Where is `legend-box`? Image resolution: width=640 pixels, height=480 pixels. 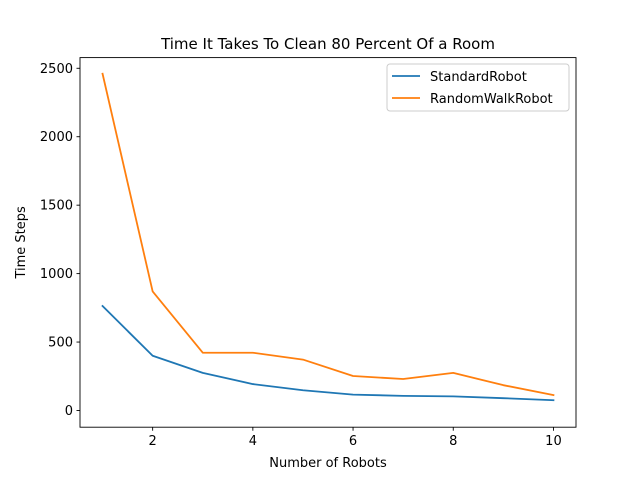
legend-box is located at coordinates (478, 87).